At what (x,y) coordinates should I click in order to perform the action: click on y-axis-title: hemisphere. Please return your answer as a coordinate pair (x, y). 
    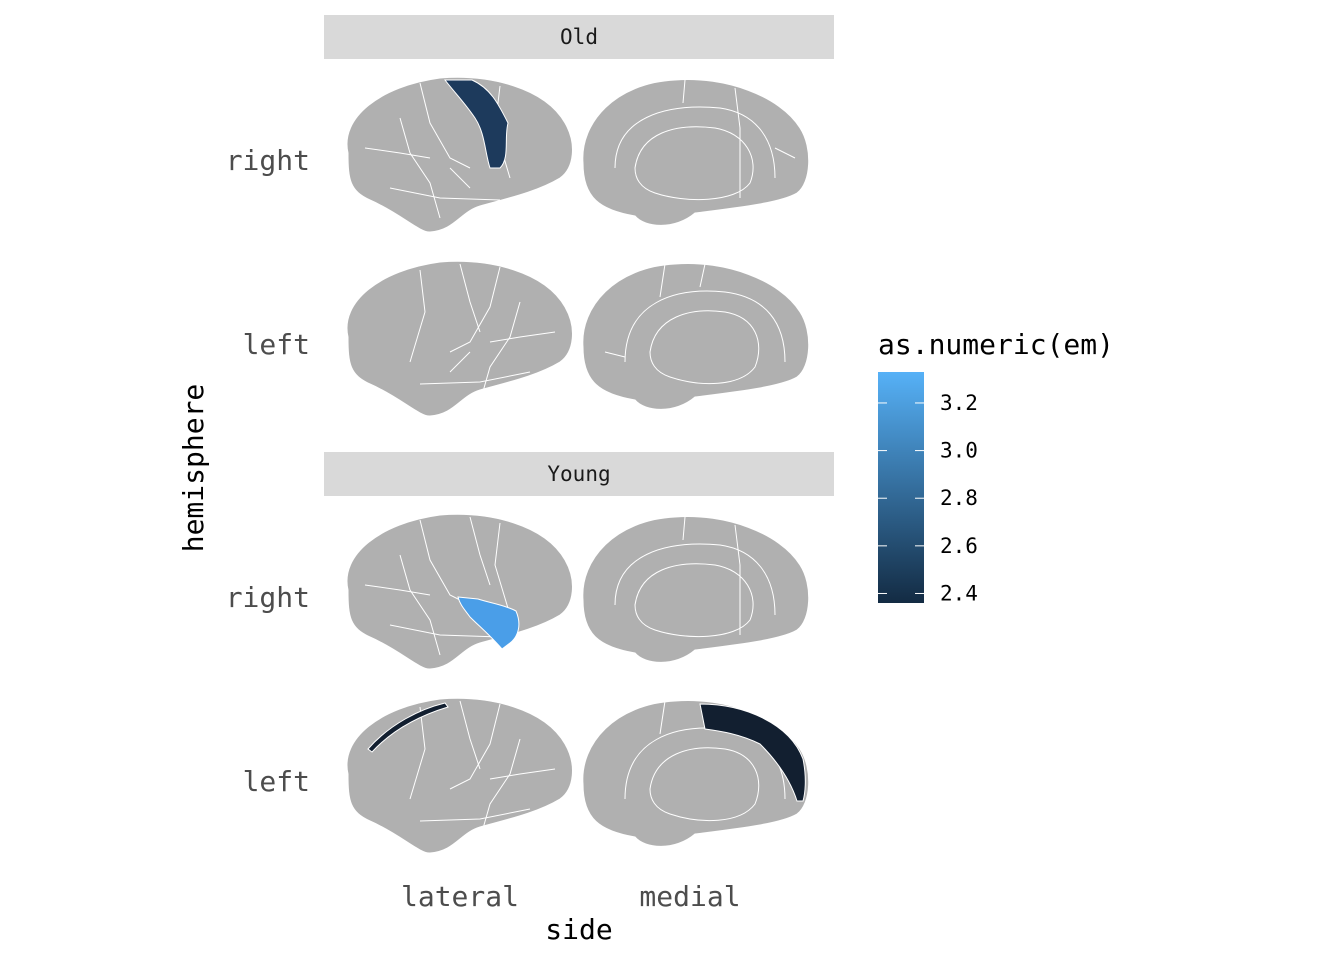
    Looking at the image, I should click on (193, 468).